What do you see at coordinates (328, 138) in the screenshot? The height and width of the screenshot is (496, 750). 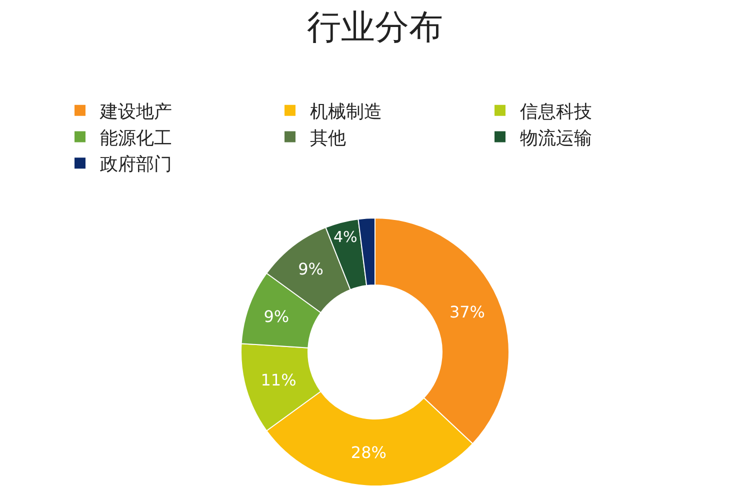 I see `legend-label: 其他` at bounding box center [328, 138].